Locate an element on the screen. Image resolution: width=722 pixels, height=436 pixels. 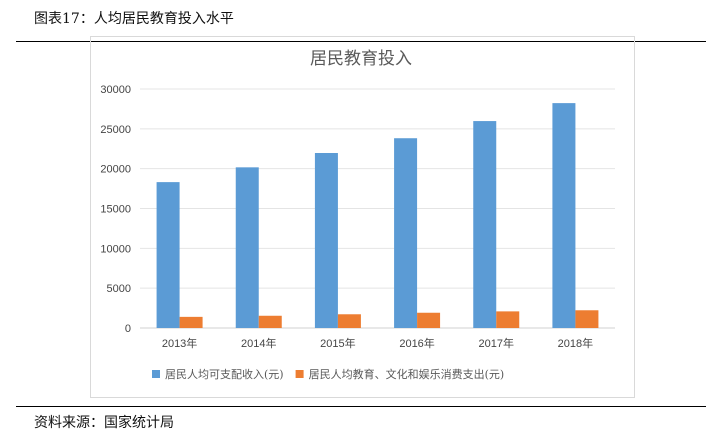
chart-title: 居民教育投入 is located at coordinates (361, 59).